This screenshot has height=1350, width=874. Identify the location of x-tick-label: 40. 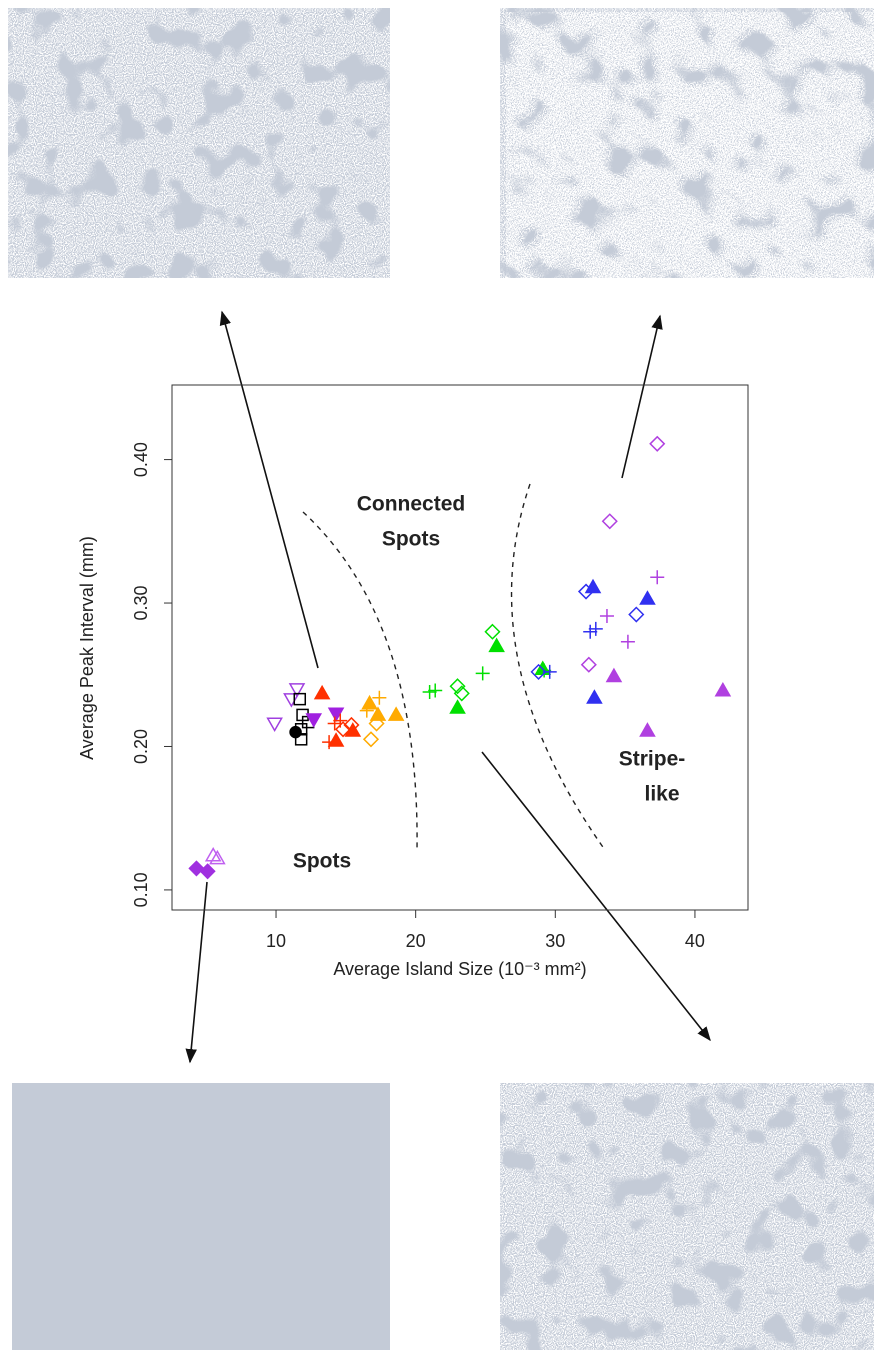
(695, 941).